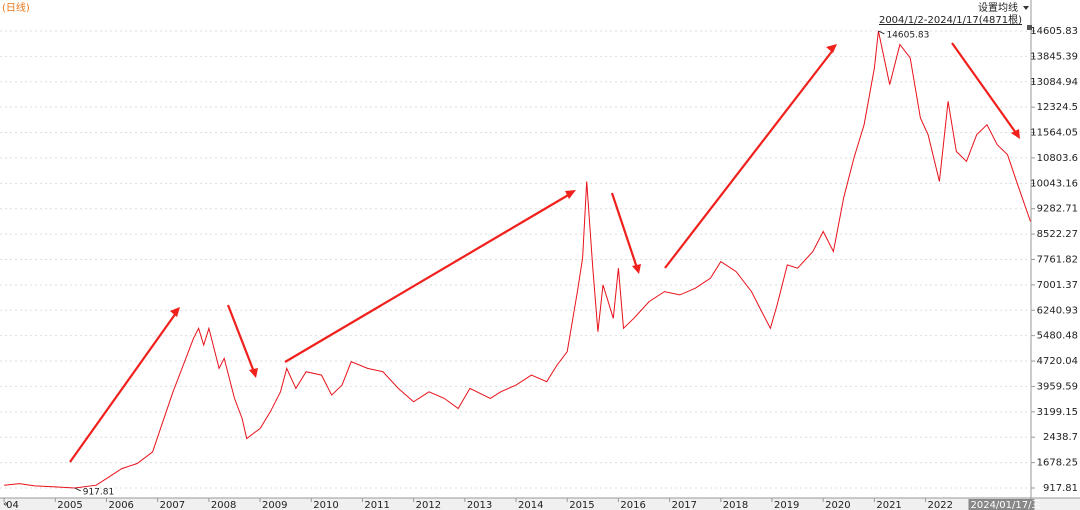  I want to click on x-tick-label: 2009, so click(274, 505).